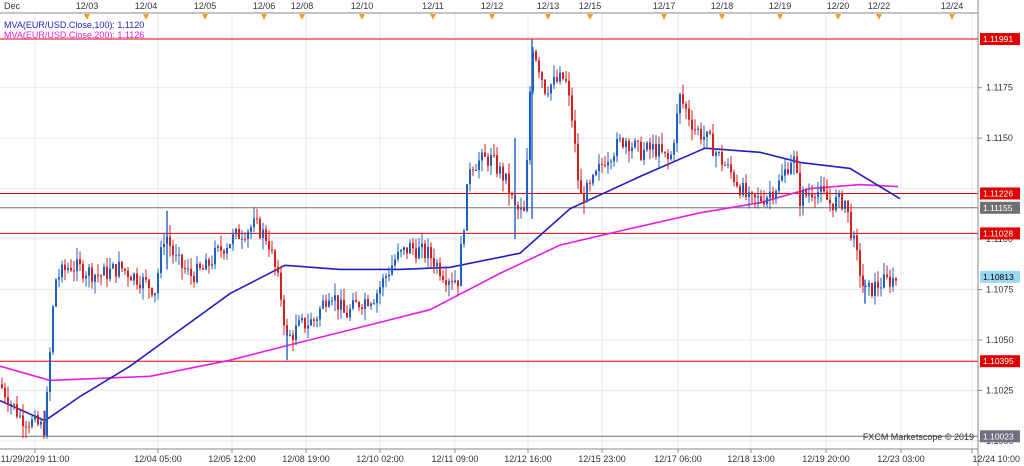 The image size is (1024, 466). Describe the element at coordinates (952, 6) in the screenshot. I see `top-axis-label-16: 12/24` at that location.